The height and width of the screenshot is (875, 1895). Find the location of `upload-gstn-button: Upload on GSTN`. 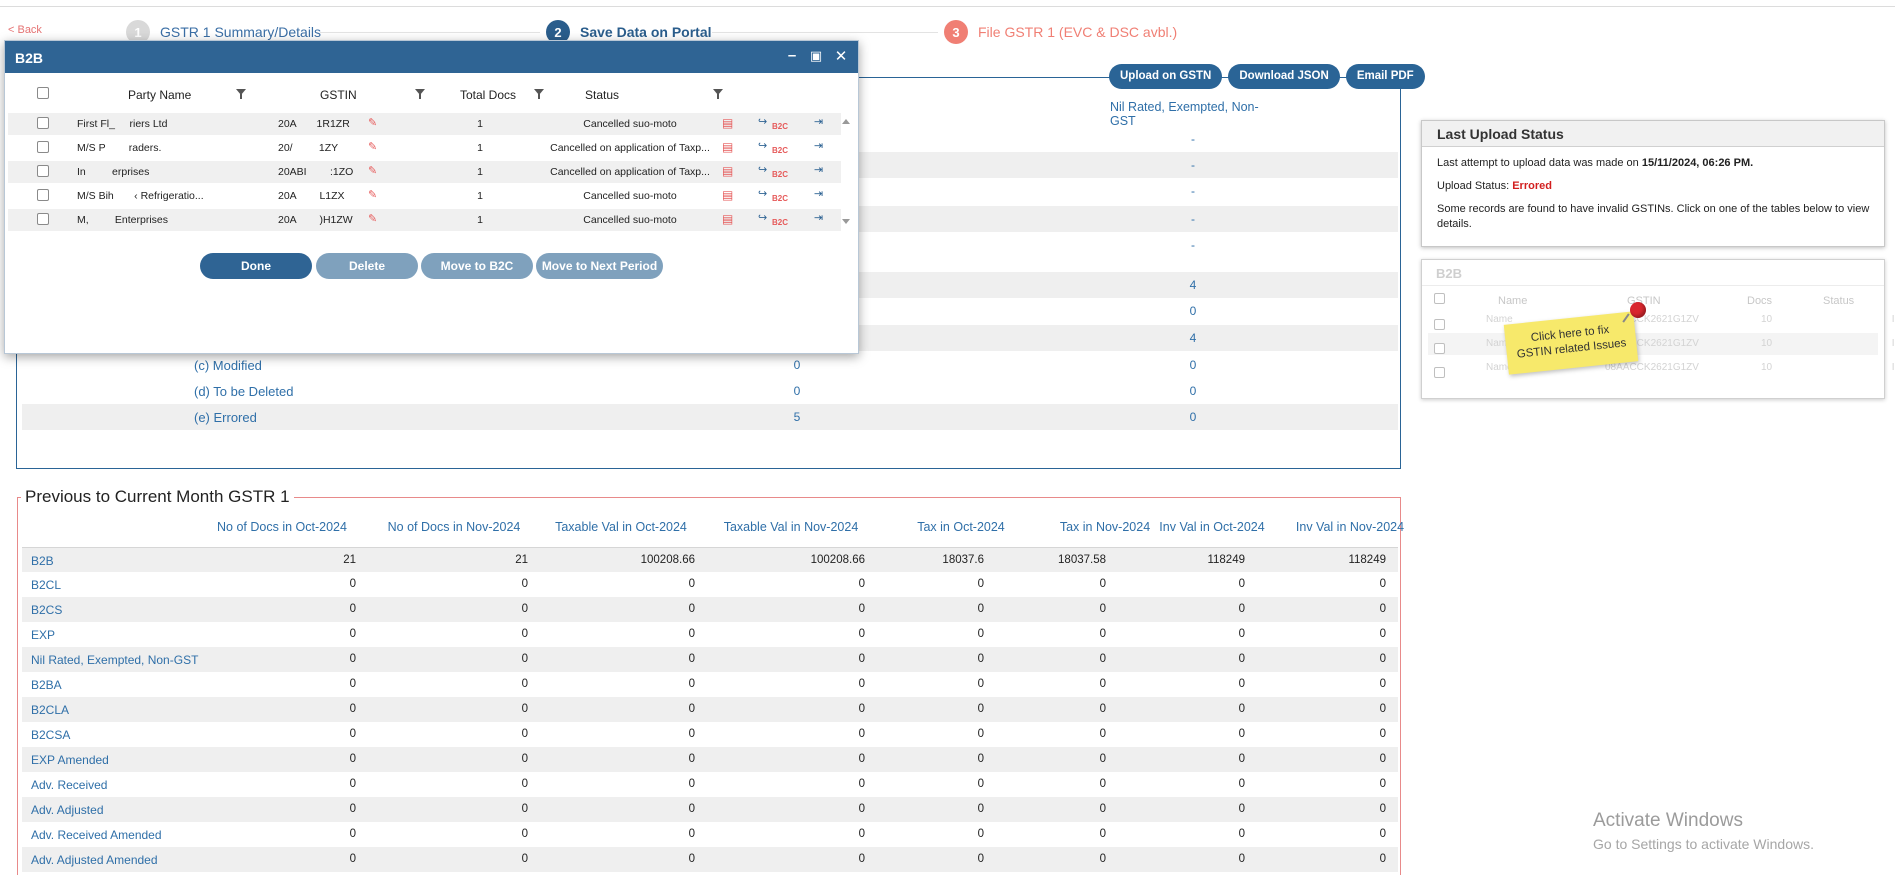

upload-gstn-button: Upload on GSTN is located at coordinates (1166, 76).